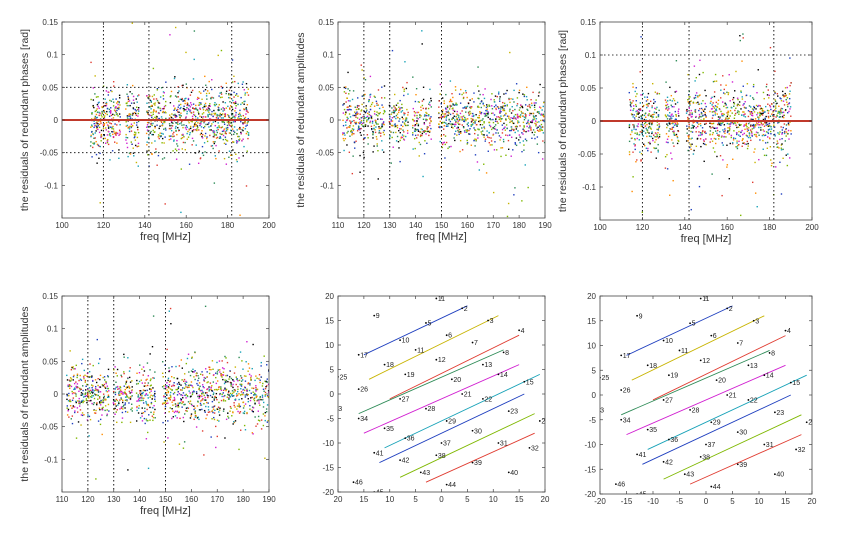  Describe the element at coordinates (325, 153) in the screenshot. I see `y-tick-label: -0.05` at that location.